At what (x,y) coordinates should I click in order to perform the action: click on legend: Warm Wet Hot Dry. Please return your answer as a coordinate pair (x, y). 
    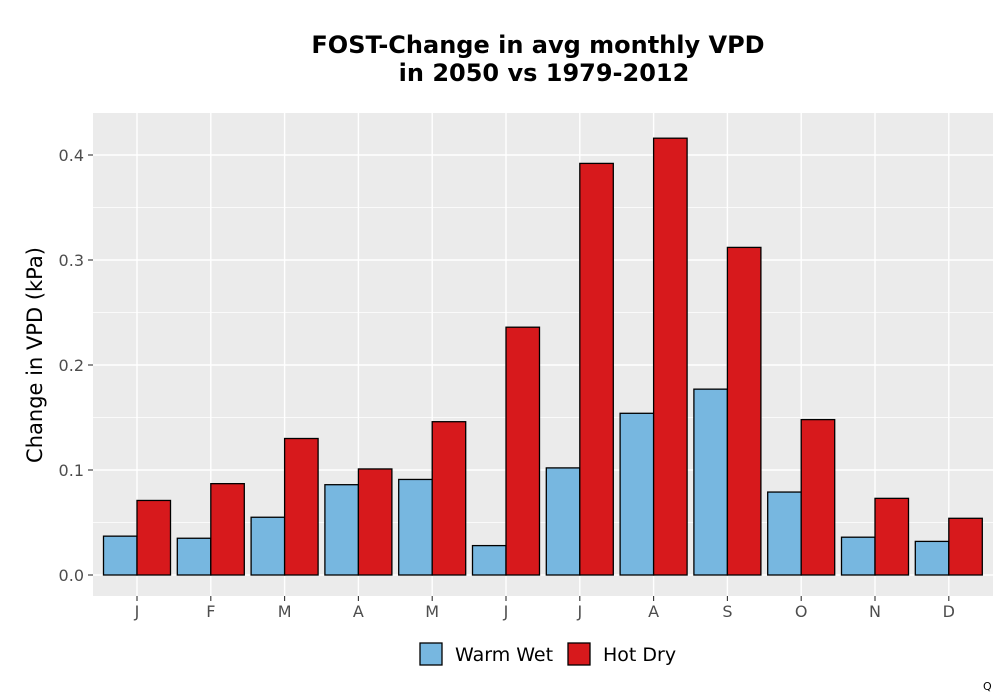
    Looking at the image, I should click on (547, 654).